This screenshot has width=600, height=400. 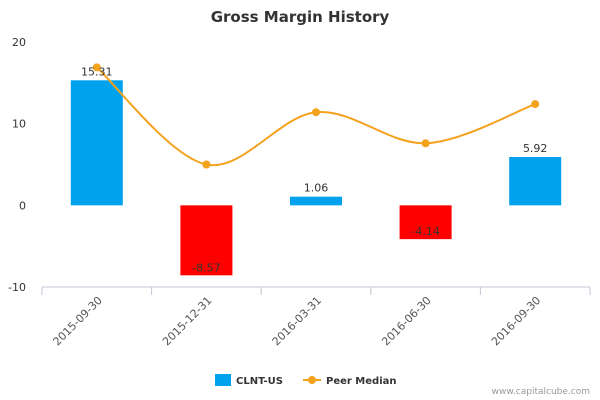 I want to click on x-tick-label: 2016-09-30, so click(x=516, y=321).